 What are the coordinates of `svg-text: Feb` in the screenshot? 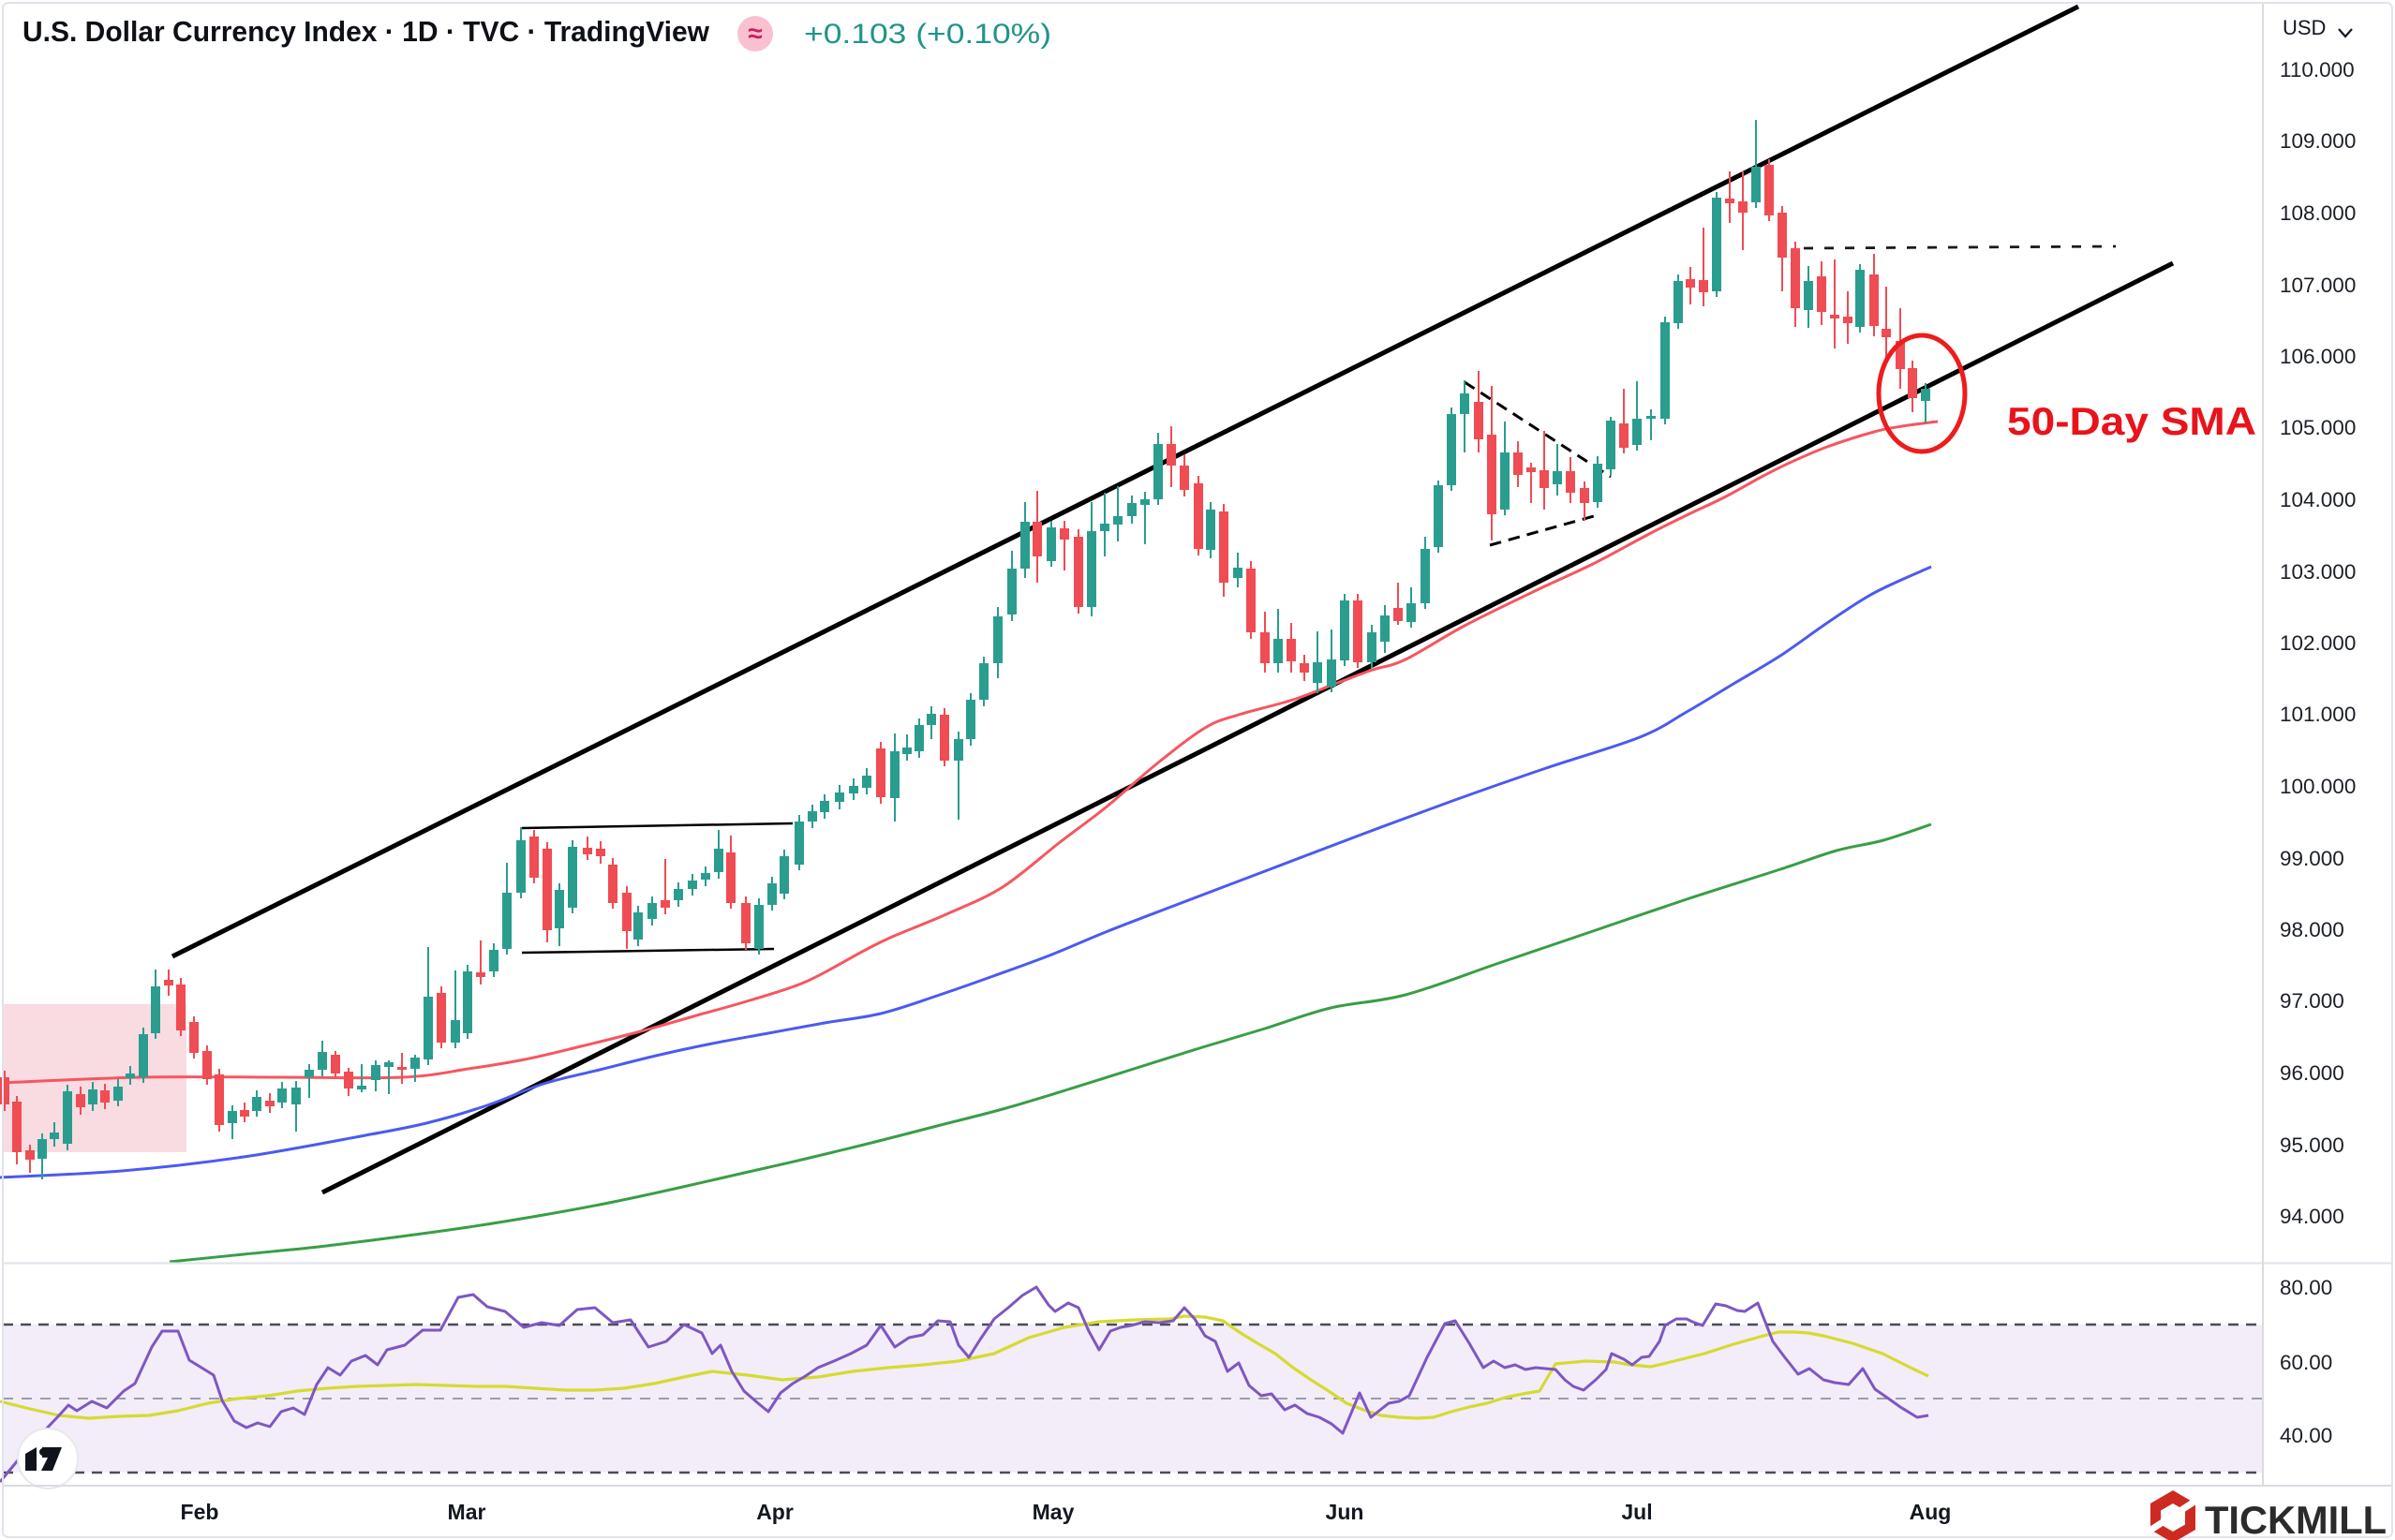 It's located at (200, 1512).